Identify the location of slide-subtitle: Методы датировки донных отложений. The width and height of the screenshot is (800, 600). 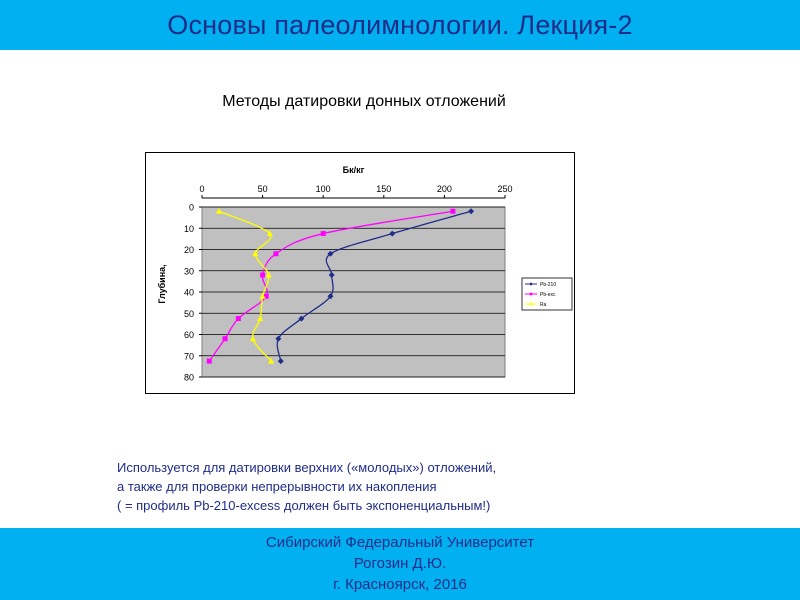
(364, 101).